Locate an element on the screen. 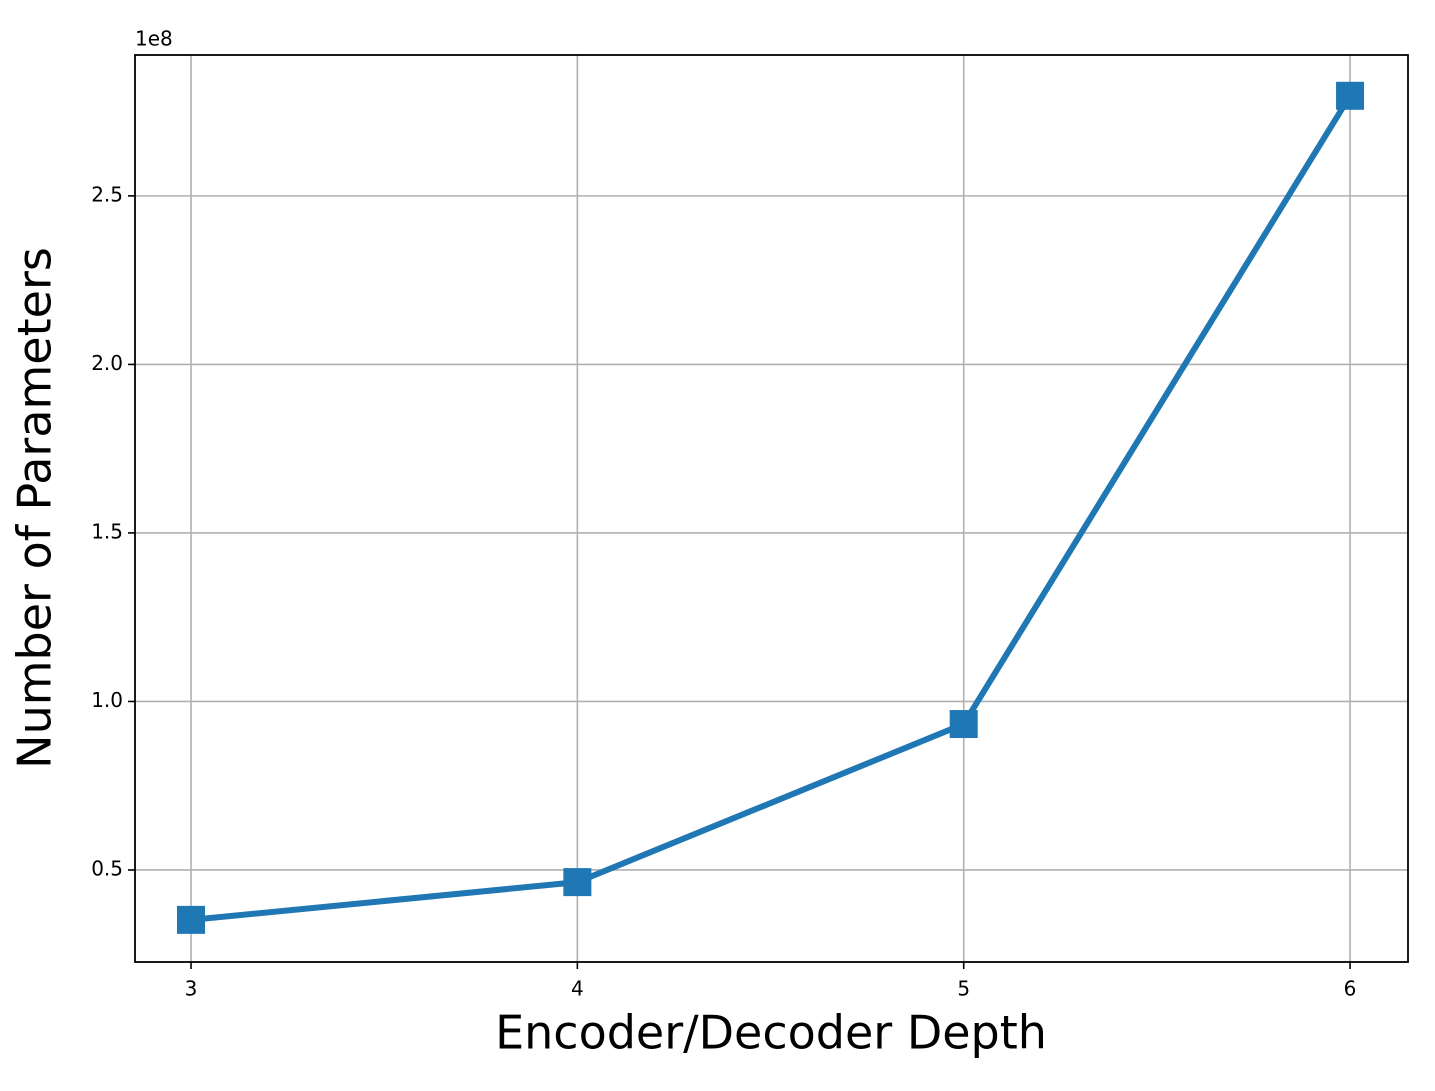  x-tick-label: 3 is located at coordinates (191, 989).